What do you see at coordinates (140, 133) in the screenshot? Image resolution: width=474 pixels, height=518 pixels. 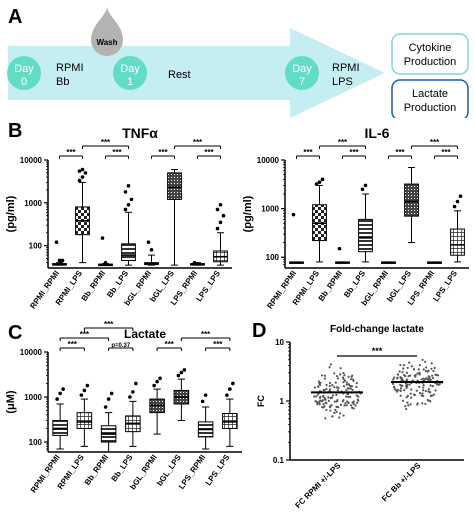 I see `chart-title: TNFα` at bounding box center [140, 133].